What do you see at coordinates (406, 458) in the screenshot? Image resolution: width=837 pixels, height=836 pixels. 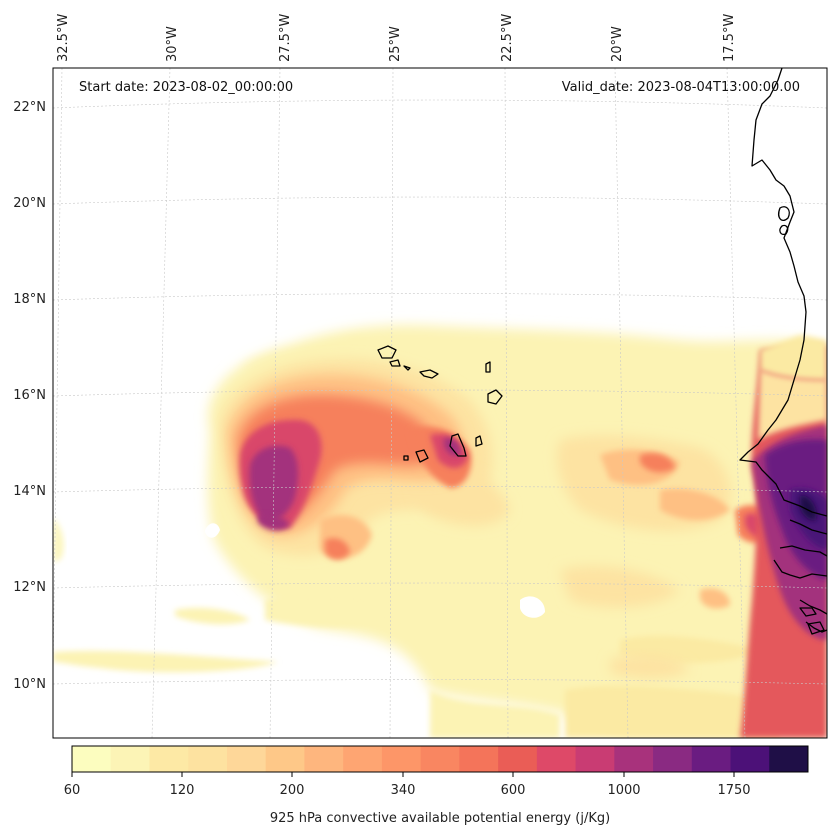 I see `cape-verde-brava` at bounding box center [406, 458].